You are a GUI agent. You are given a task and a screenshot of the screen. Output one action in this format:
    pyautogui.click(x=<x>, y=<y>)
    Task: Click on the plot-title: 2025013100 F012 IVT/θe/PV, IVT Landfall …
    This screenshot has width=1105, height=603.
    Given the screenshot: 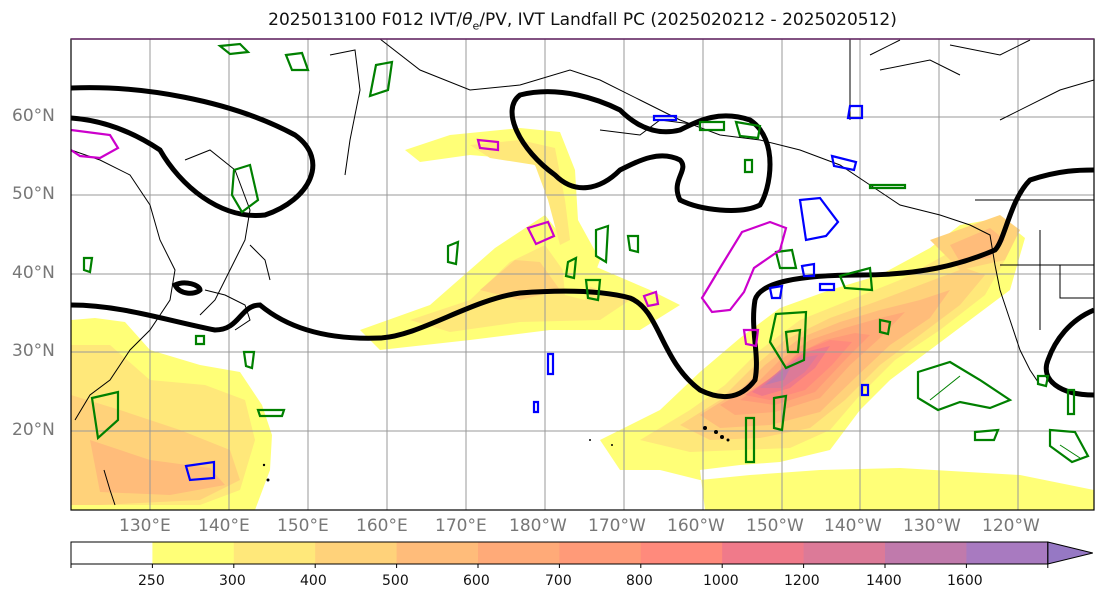 What is the action you would take?
    pyautogui.click(x=582, y=21)
    